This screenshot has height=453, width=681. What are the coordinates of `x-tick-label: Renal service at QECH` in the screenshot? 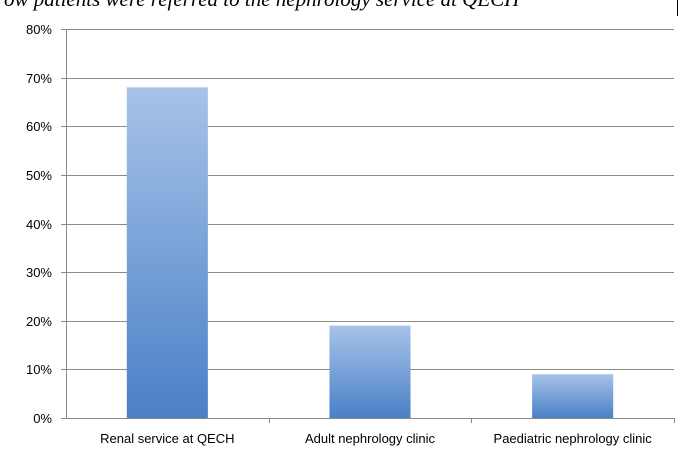 It's located at (167, 438).